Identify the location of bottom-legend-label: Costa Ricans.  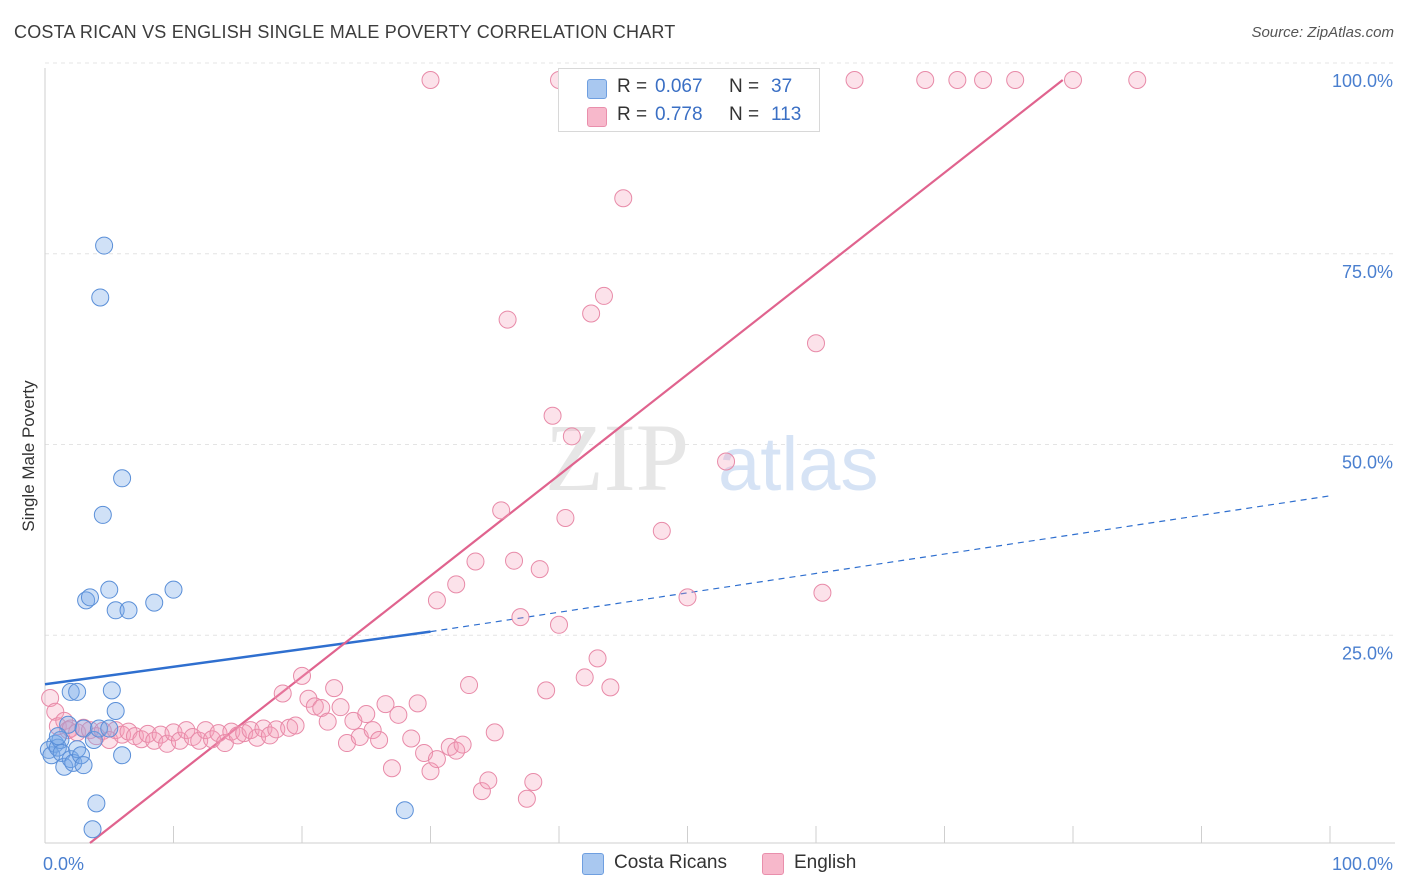
(670, 862).